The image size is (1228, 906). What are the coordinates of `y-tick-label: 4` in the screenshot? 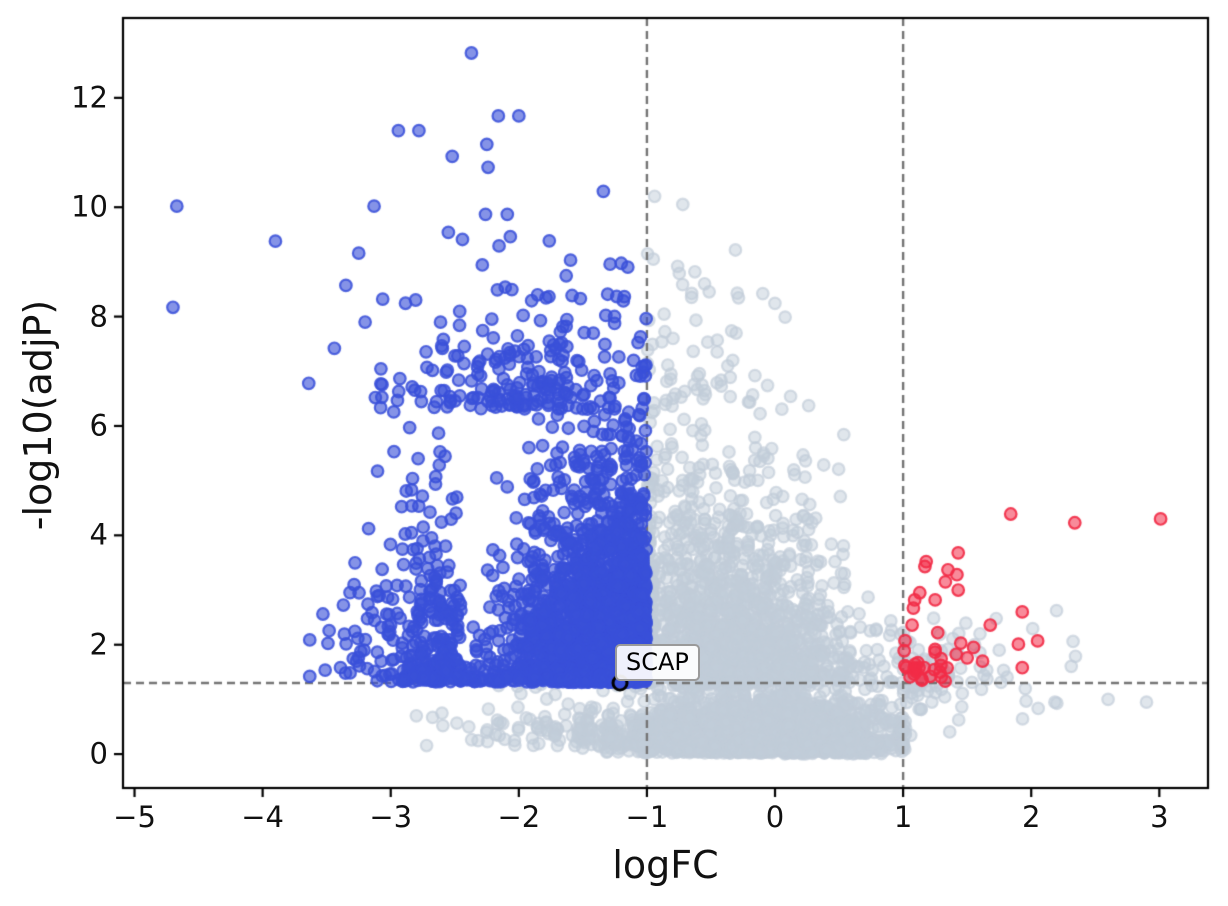 It's located at (98, 534).